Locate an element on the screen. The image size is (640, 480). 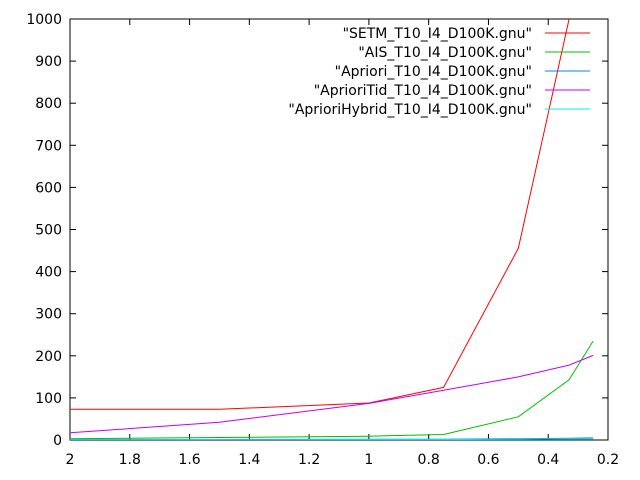
y-tick-label: 400 is located at coordinates (48, 273).